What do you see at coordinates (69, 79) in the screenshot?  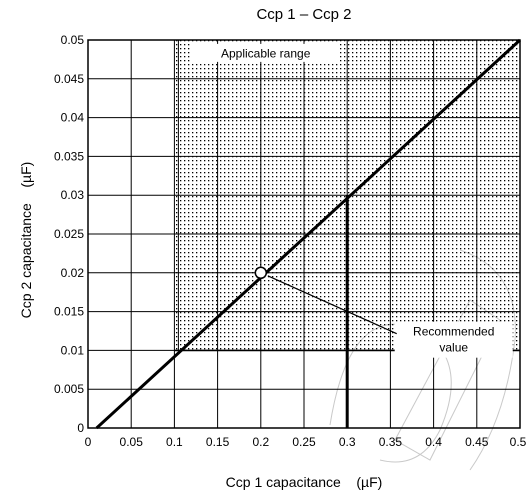 I see `y-tick-label: 0.045` at bounding box center [69, 79].